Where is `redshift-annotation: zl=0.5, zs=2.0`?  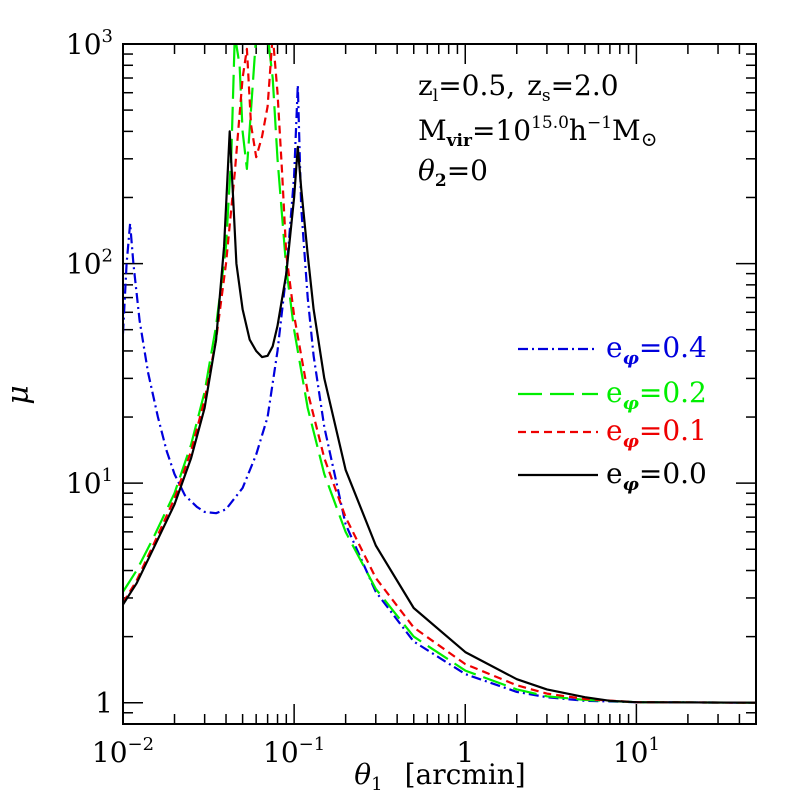 redshift-annotation: zl=0.5, zs=2.0 is located at coordinates (518, 87).